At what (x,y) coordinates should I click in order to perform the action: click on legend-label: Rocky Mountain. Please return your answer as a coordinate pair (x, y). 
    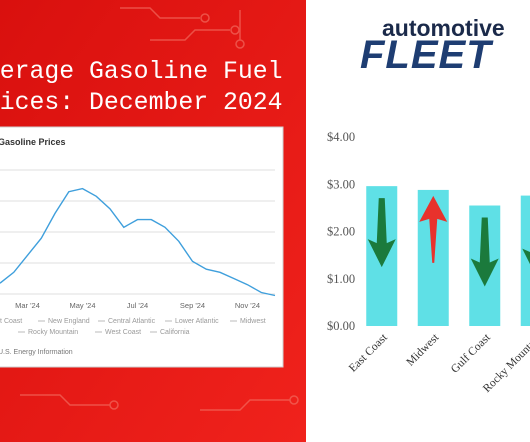
    Looking at the image, I should click on (53, 332).